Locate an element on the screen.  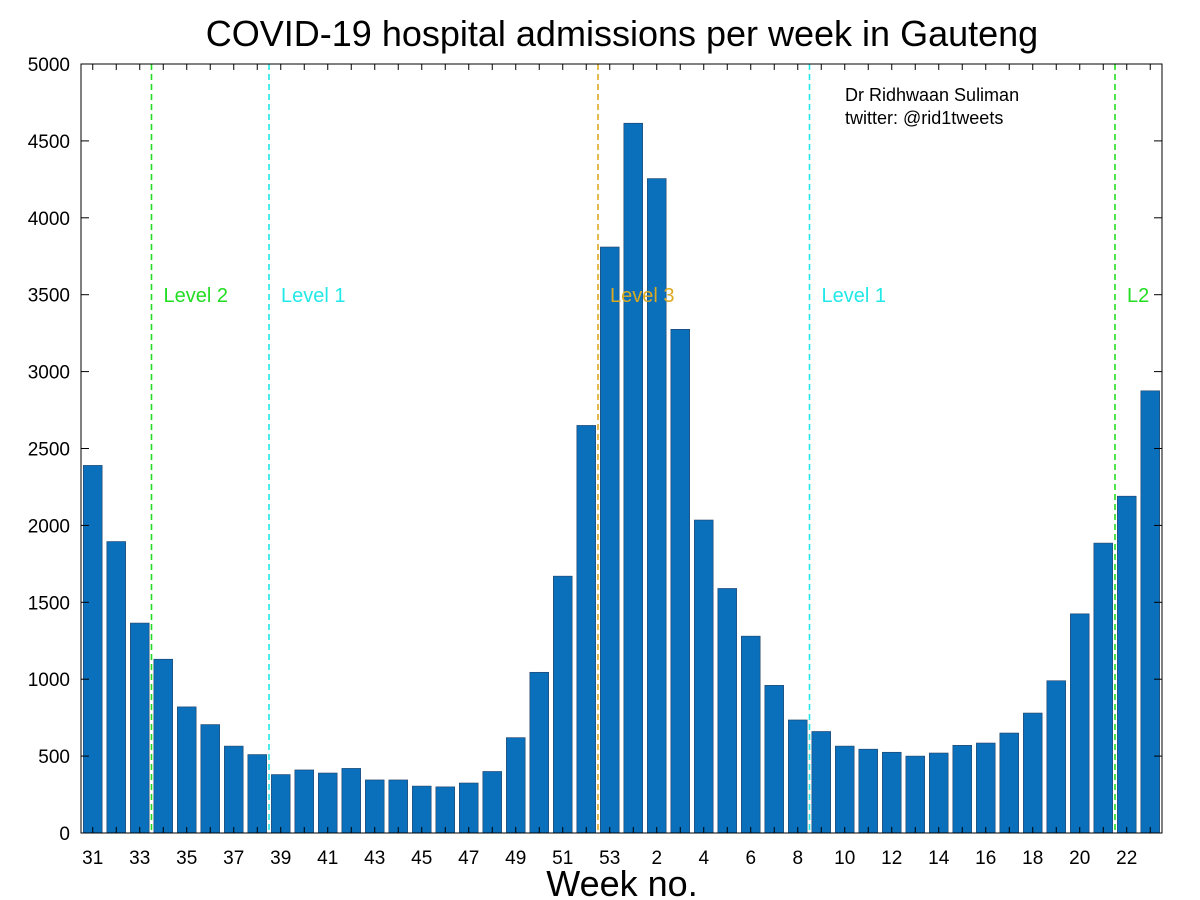
x-tick-label: 47 is located at coordinates (468, 858).